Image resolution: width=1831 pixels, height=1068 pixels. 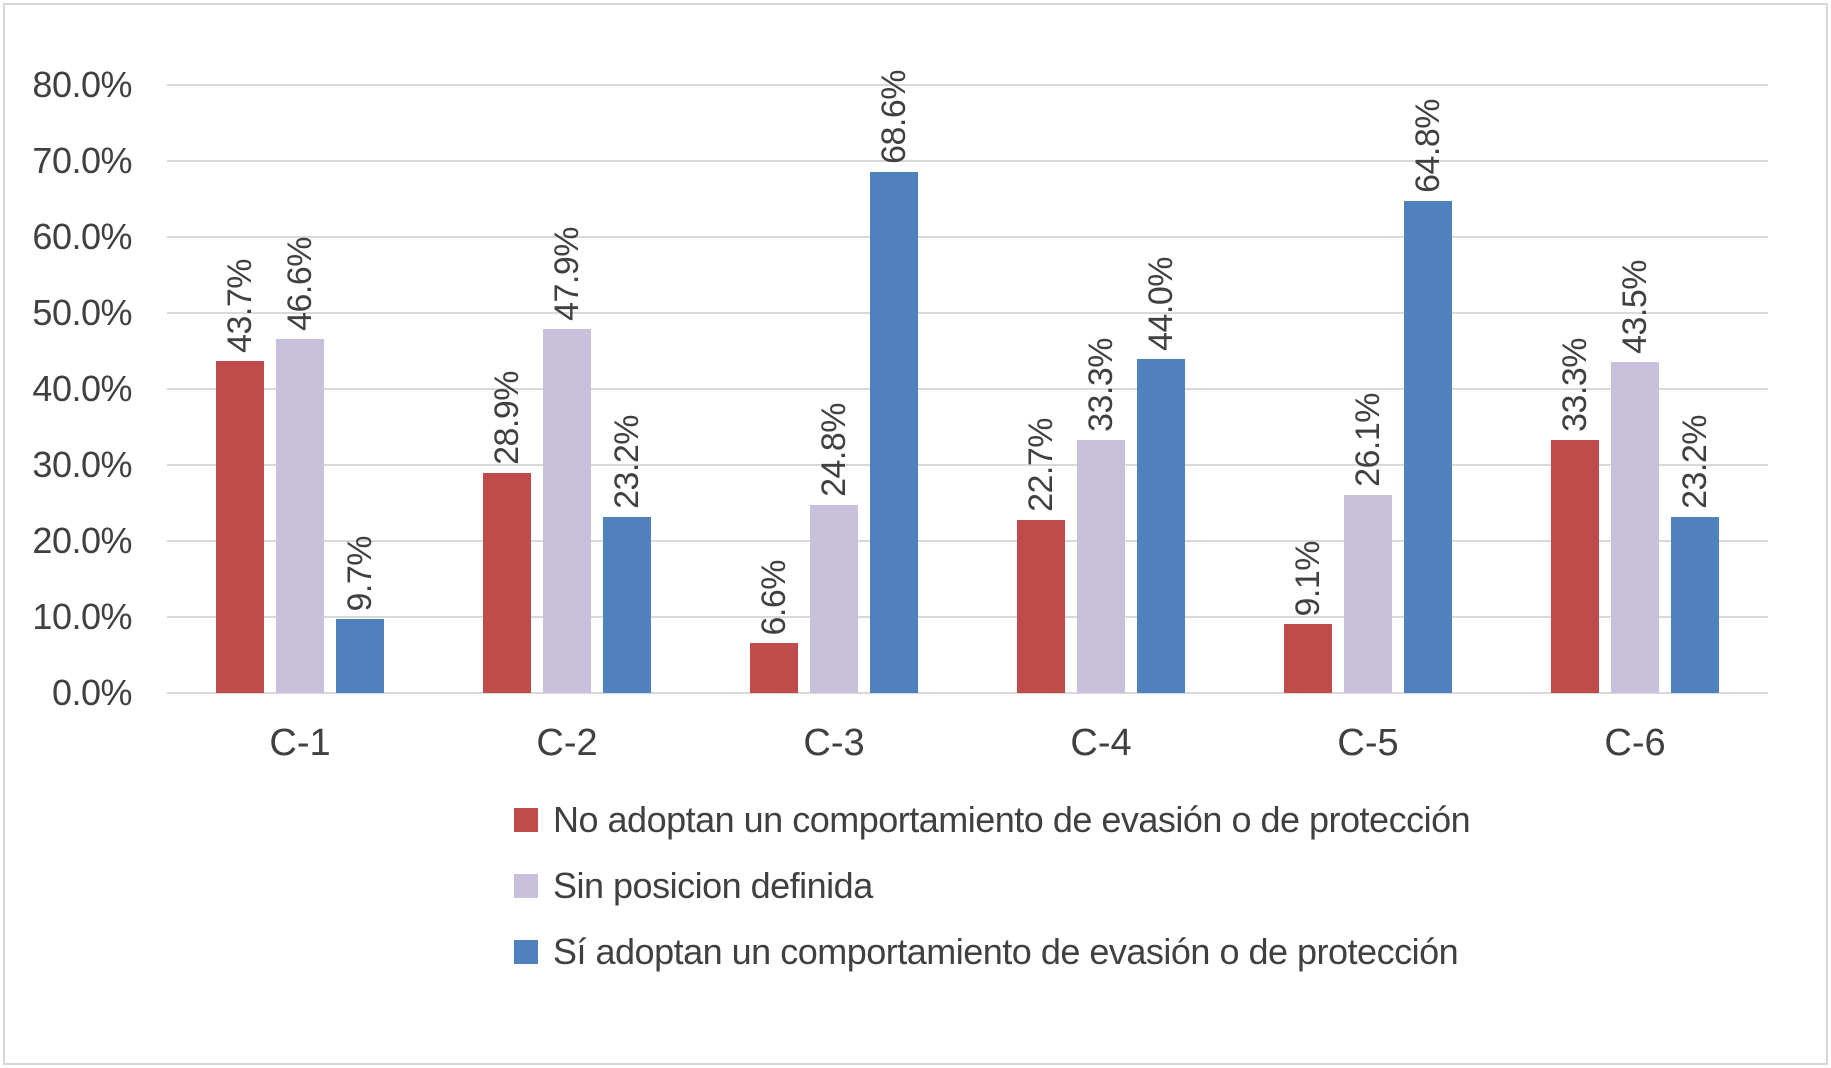 I want to click on bar-series-2-c-6: 43.5%, so click(x=1635, y=476).